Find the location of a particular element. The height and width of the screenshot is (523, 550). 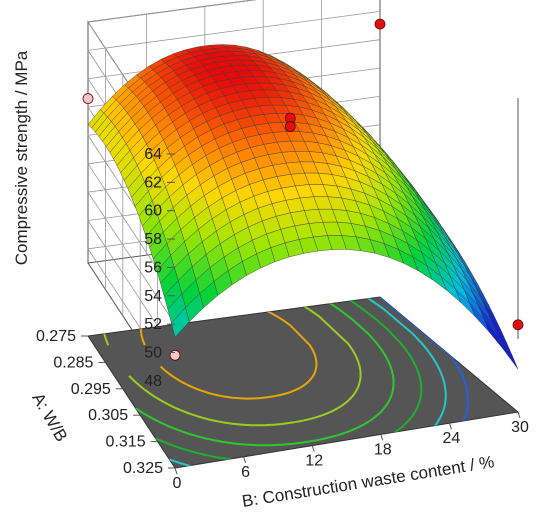

z-tick-label: 62 is located at coordinates (153, 182).